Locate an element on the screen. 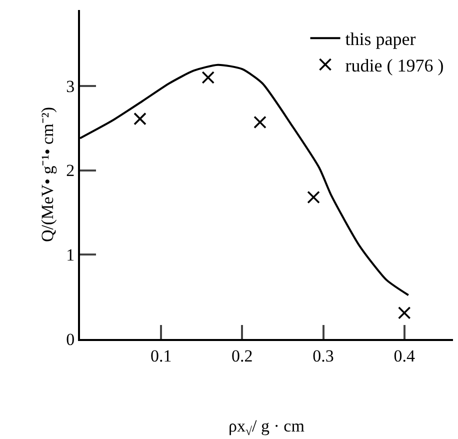 The width and height of the screenshot is (458, 439). y-tick-label: 0 is located at coordinates (70, 339).